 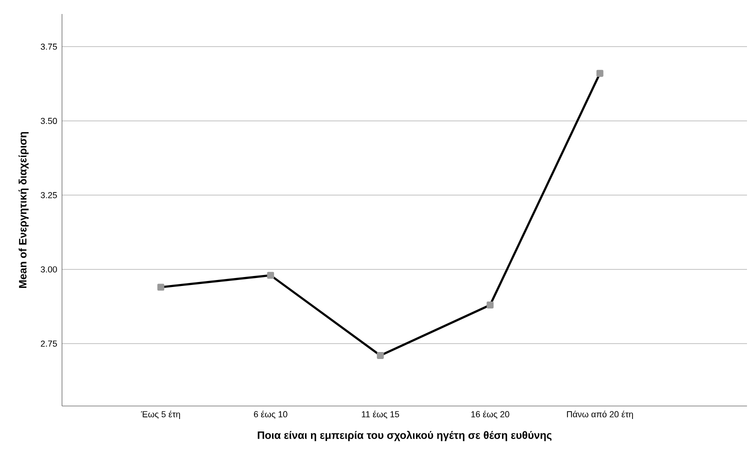 What do you see at coordinates (381, 414) in the screenshot?
I see `x-tick-label: 11 έως 15` at bounding box center [381, 414].